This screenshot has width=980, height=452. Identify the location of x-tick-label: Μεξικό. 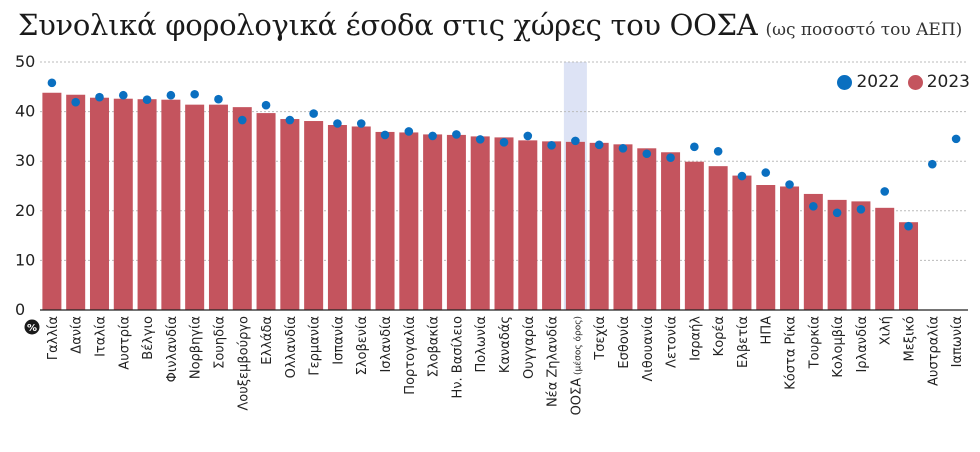
(910, 339).